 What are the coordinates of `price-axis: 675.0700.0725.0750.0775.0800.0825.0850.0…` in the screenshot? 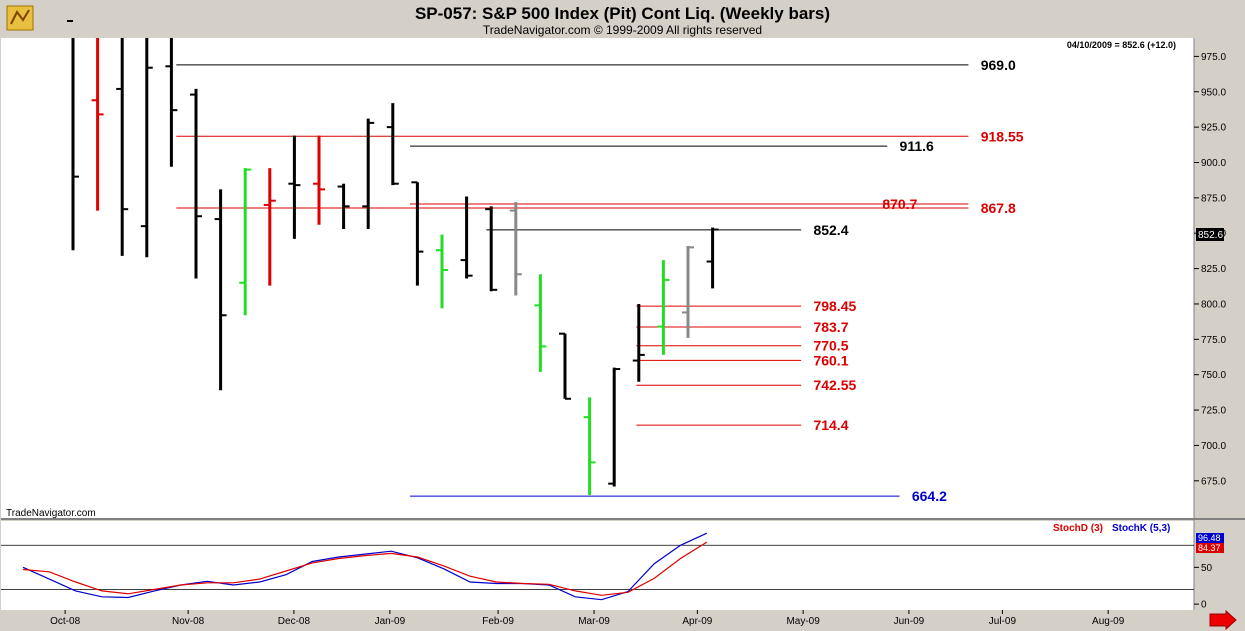 It's located at (1210, 269).